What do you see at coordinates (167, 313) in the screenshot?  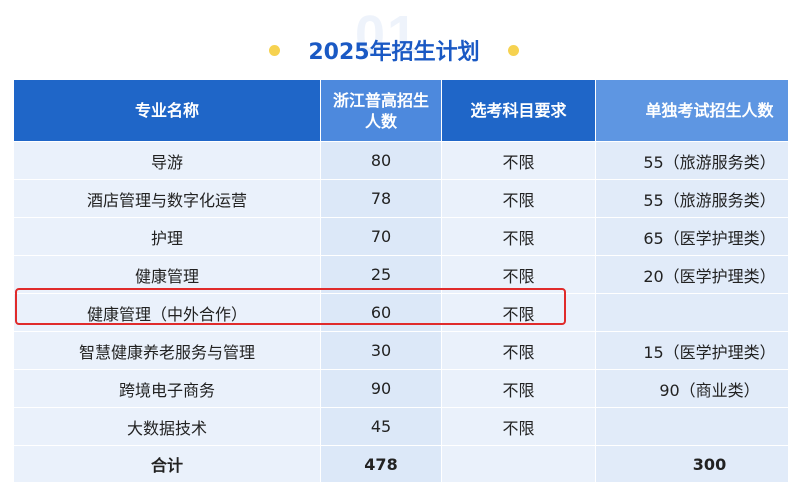 I see `major-cell: 健康管理（中外合作）` at bounding box center [167, 313].